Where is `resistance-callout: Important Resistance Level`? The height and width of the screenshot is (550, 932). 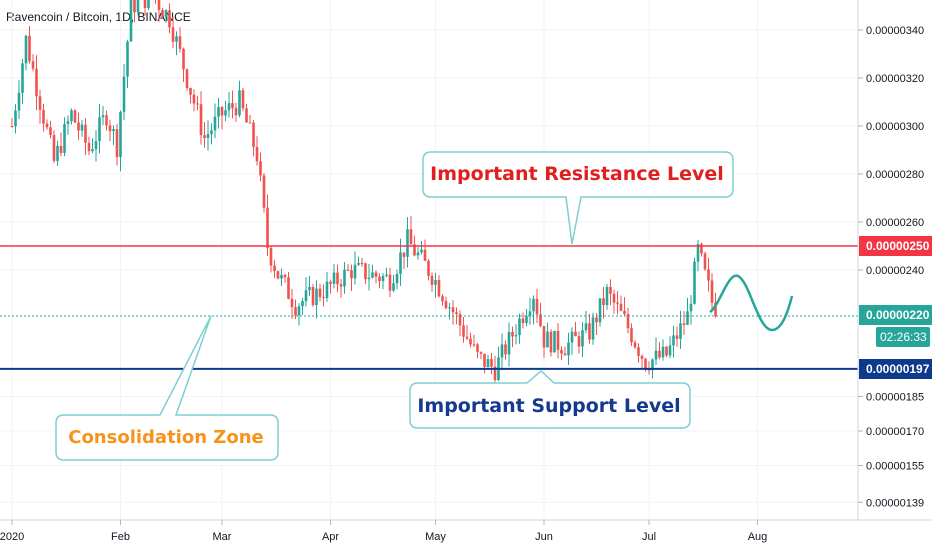 resistance-callout: Important Resistance Level is located at coordinates (578, 198).